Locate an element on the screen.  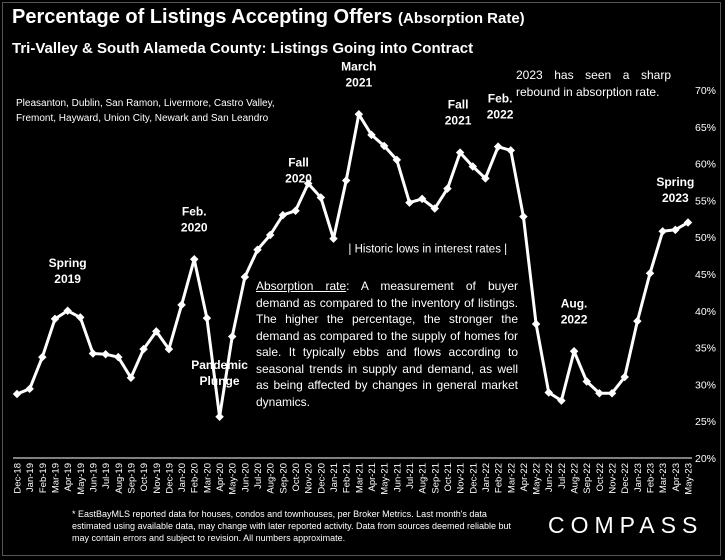
x-tick-label: Jun-22 is located at coordinates (549, 477).